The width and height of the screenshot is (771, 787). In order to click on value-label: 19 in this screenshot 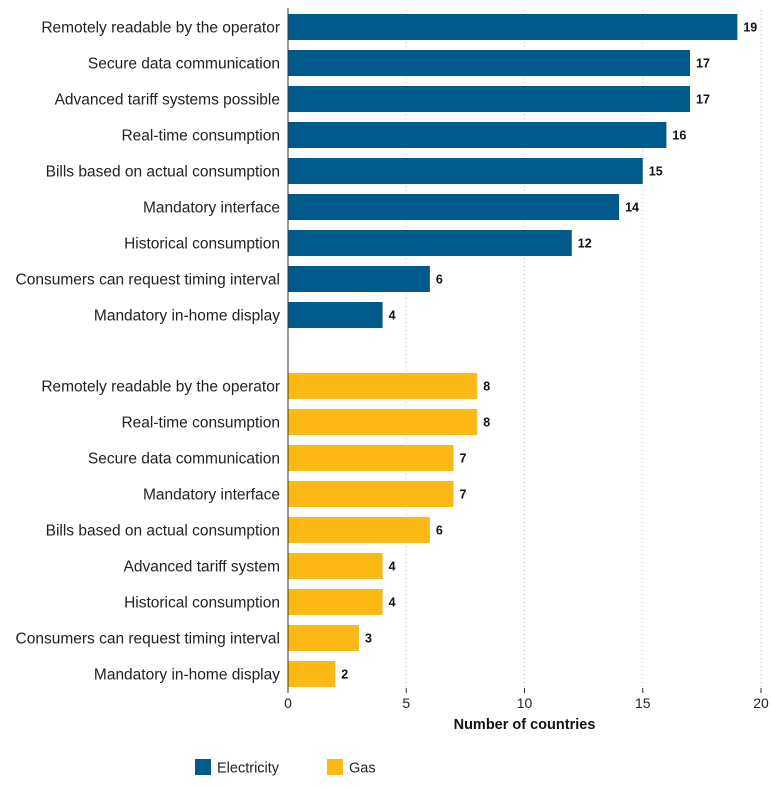, I will do `click(750, 28)`.